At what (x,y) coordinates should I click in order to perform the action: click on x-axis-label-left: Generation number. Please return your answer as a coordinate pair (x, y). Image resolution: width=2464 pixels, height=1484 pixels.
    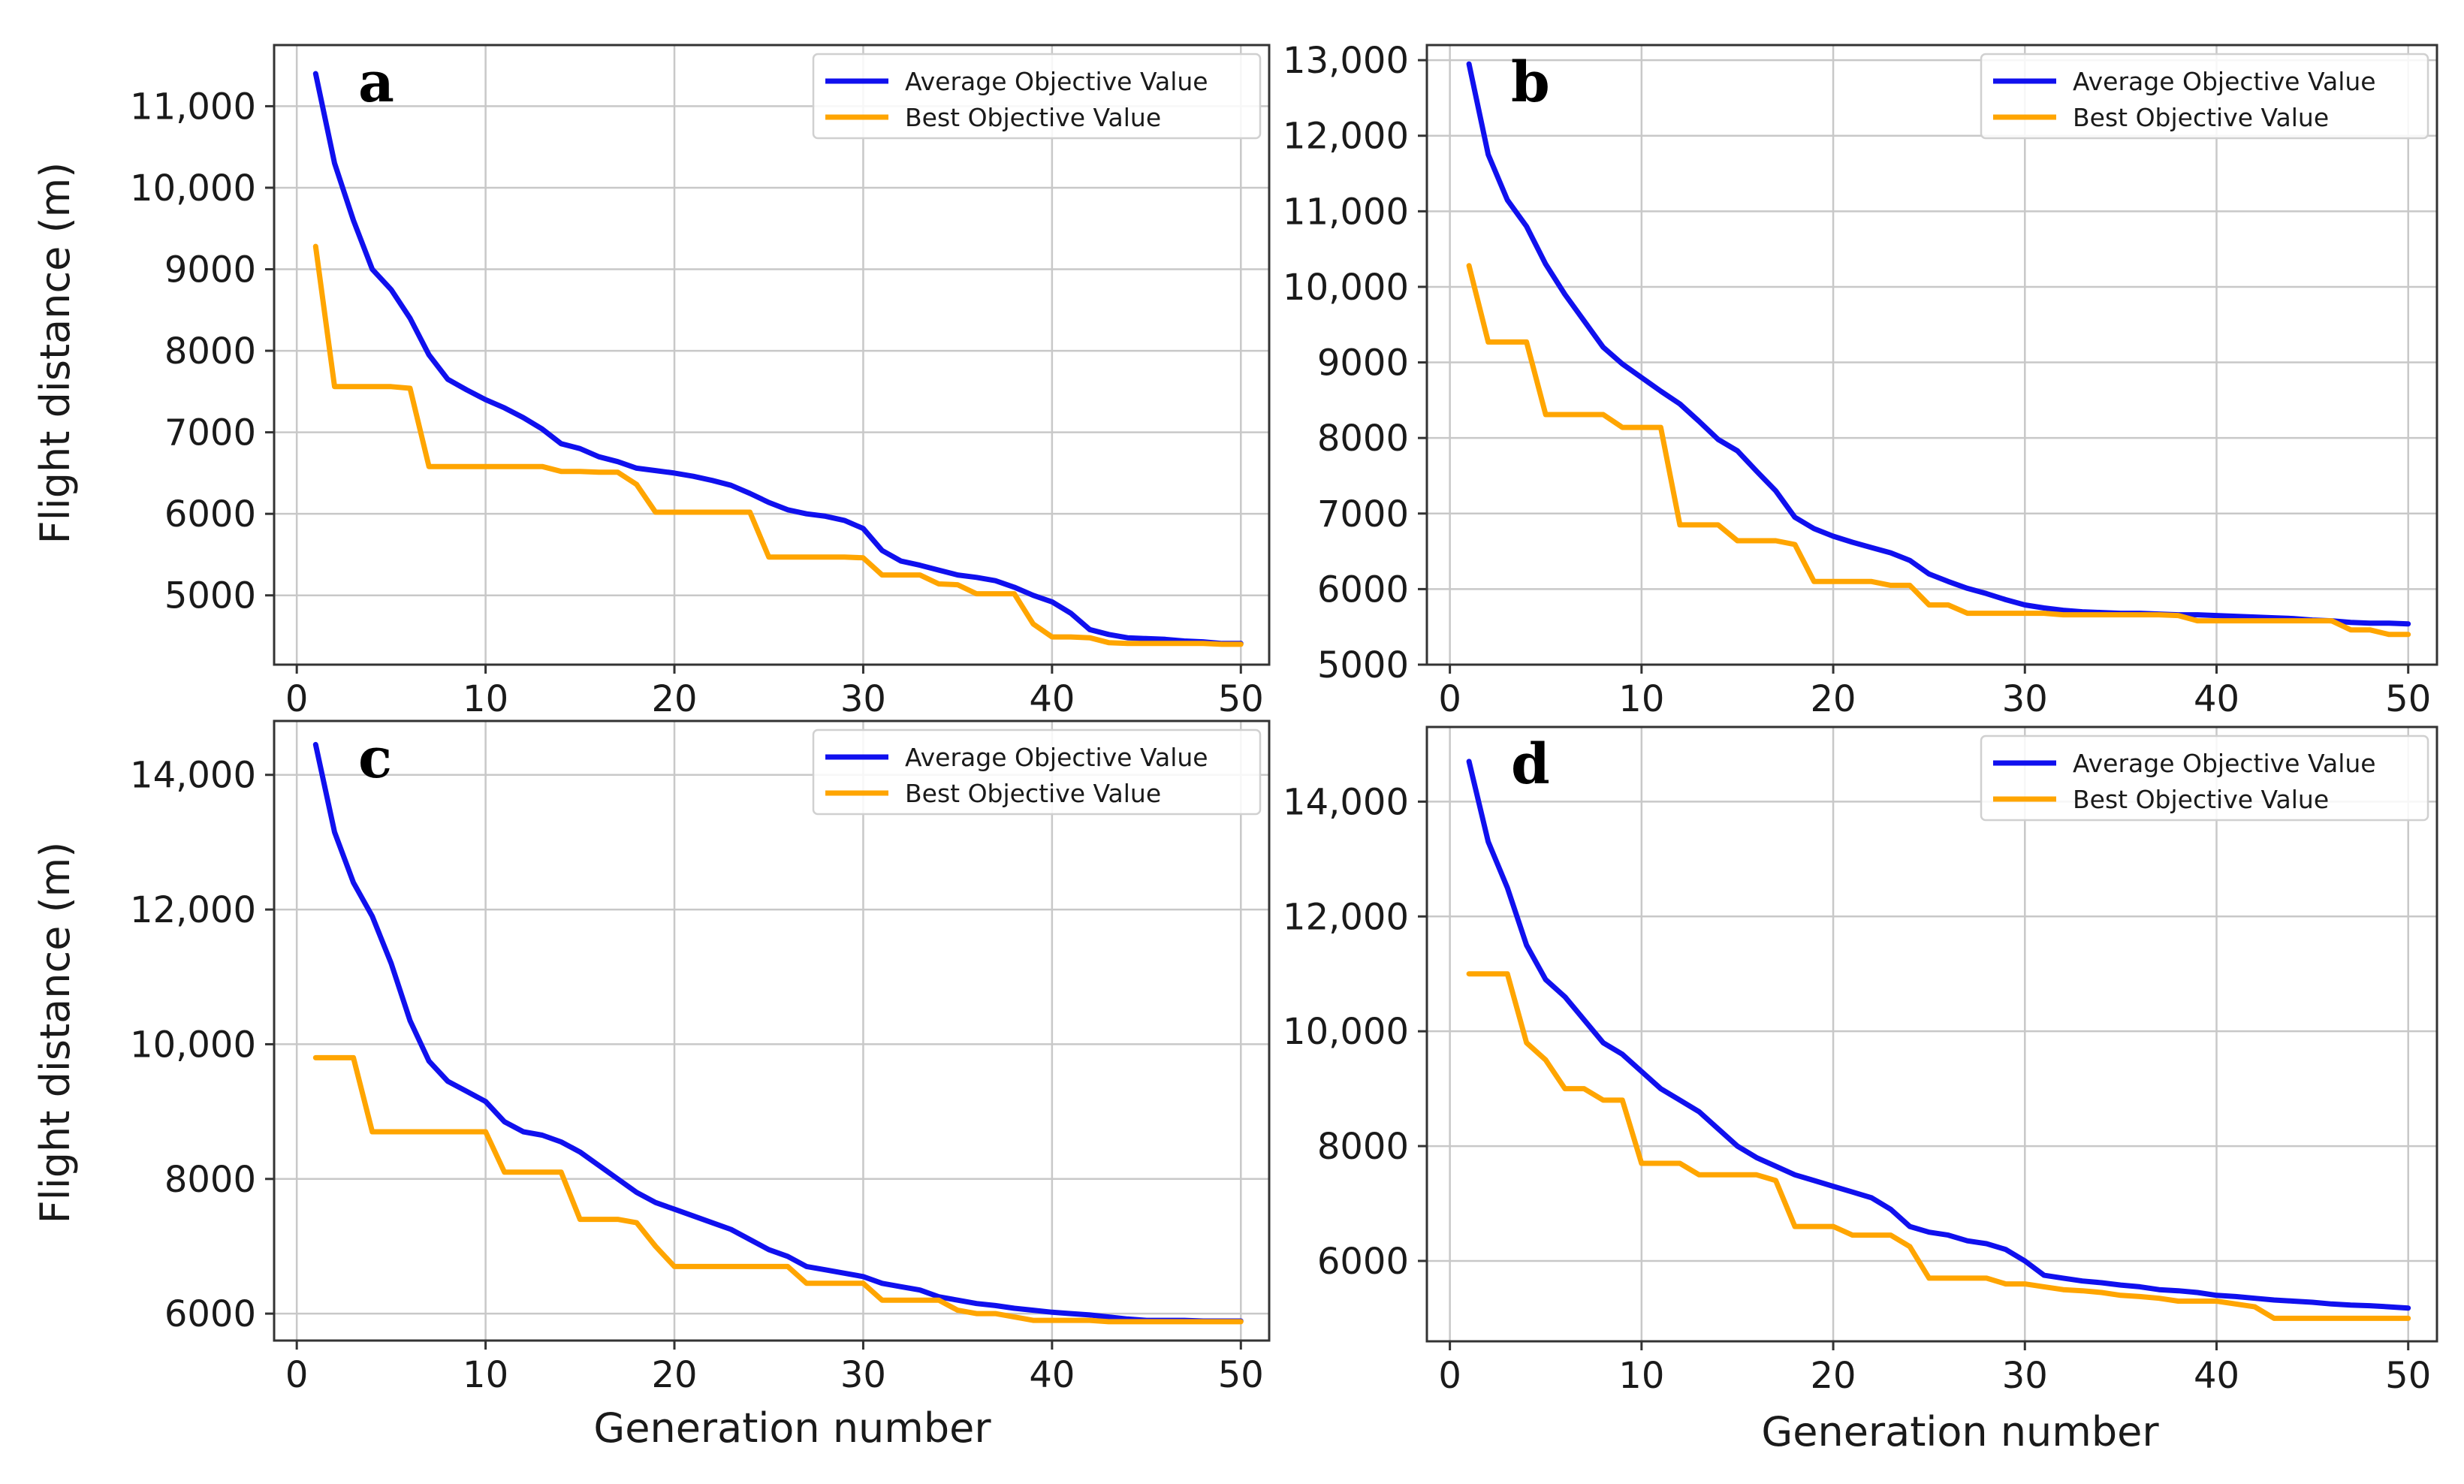
    Looking at the image, I should click on (792, 1428).